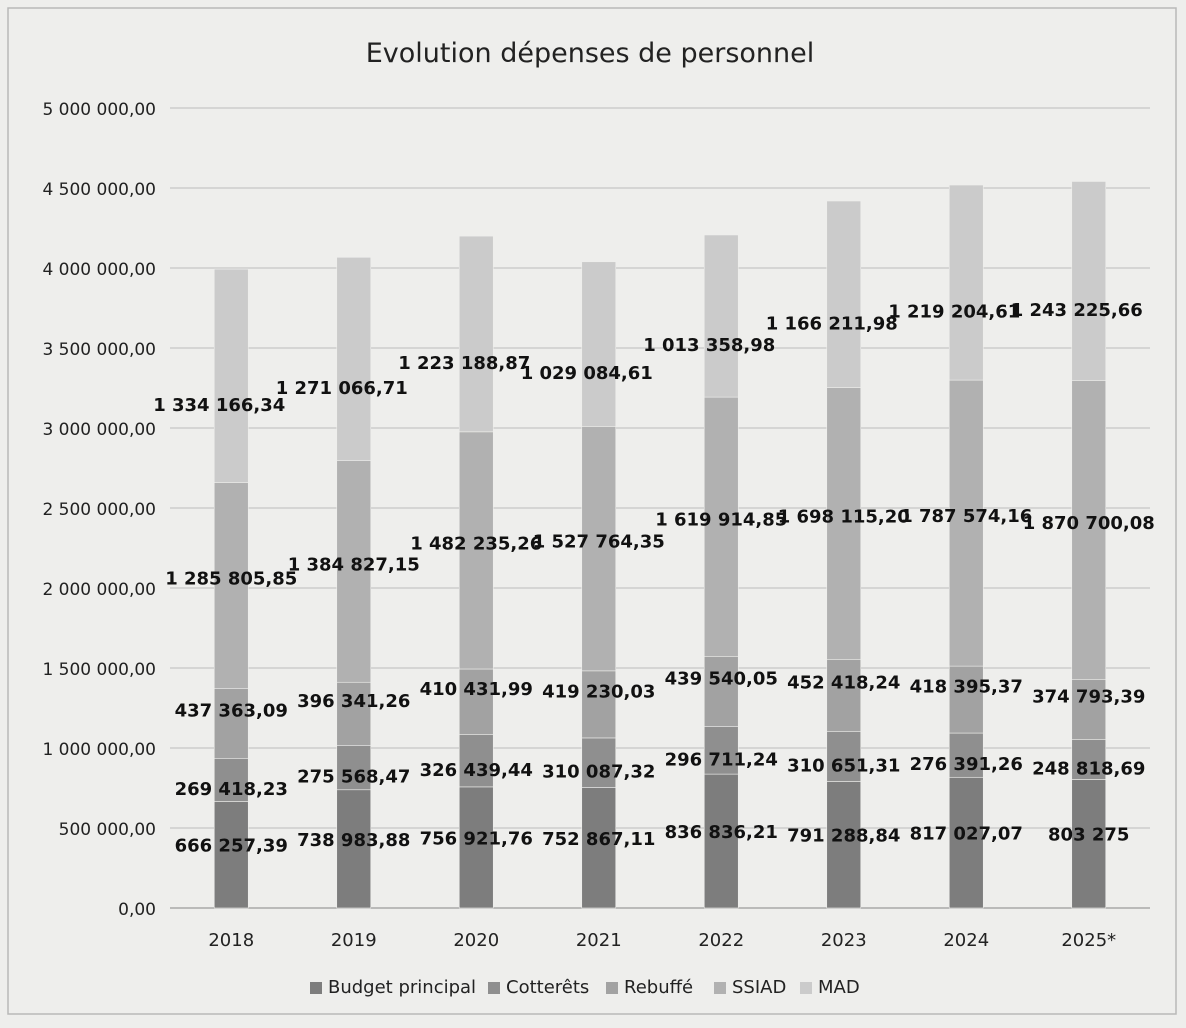  I want to click on y-tick-label: 1 500 000,00, so click(99, 670).